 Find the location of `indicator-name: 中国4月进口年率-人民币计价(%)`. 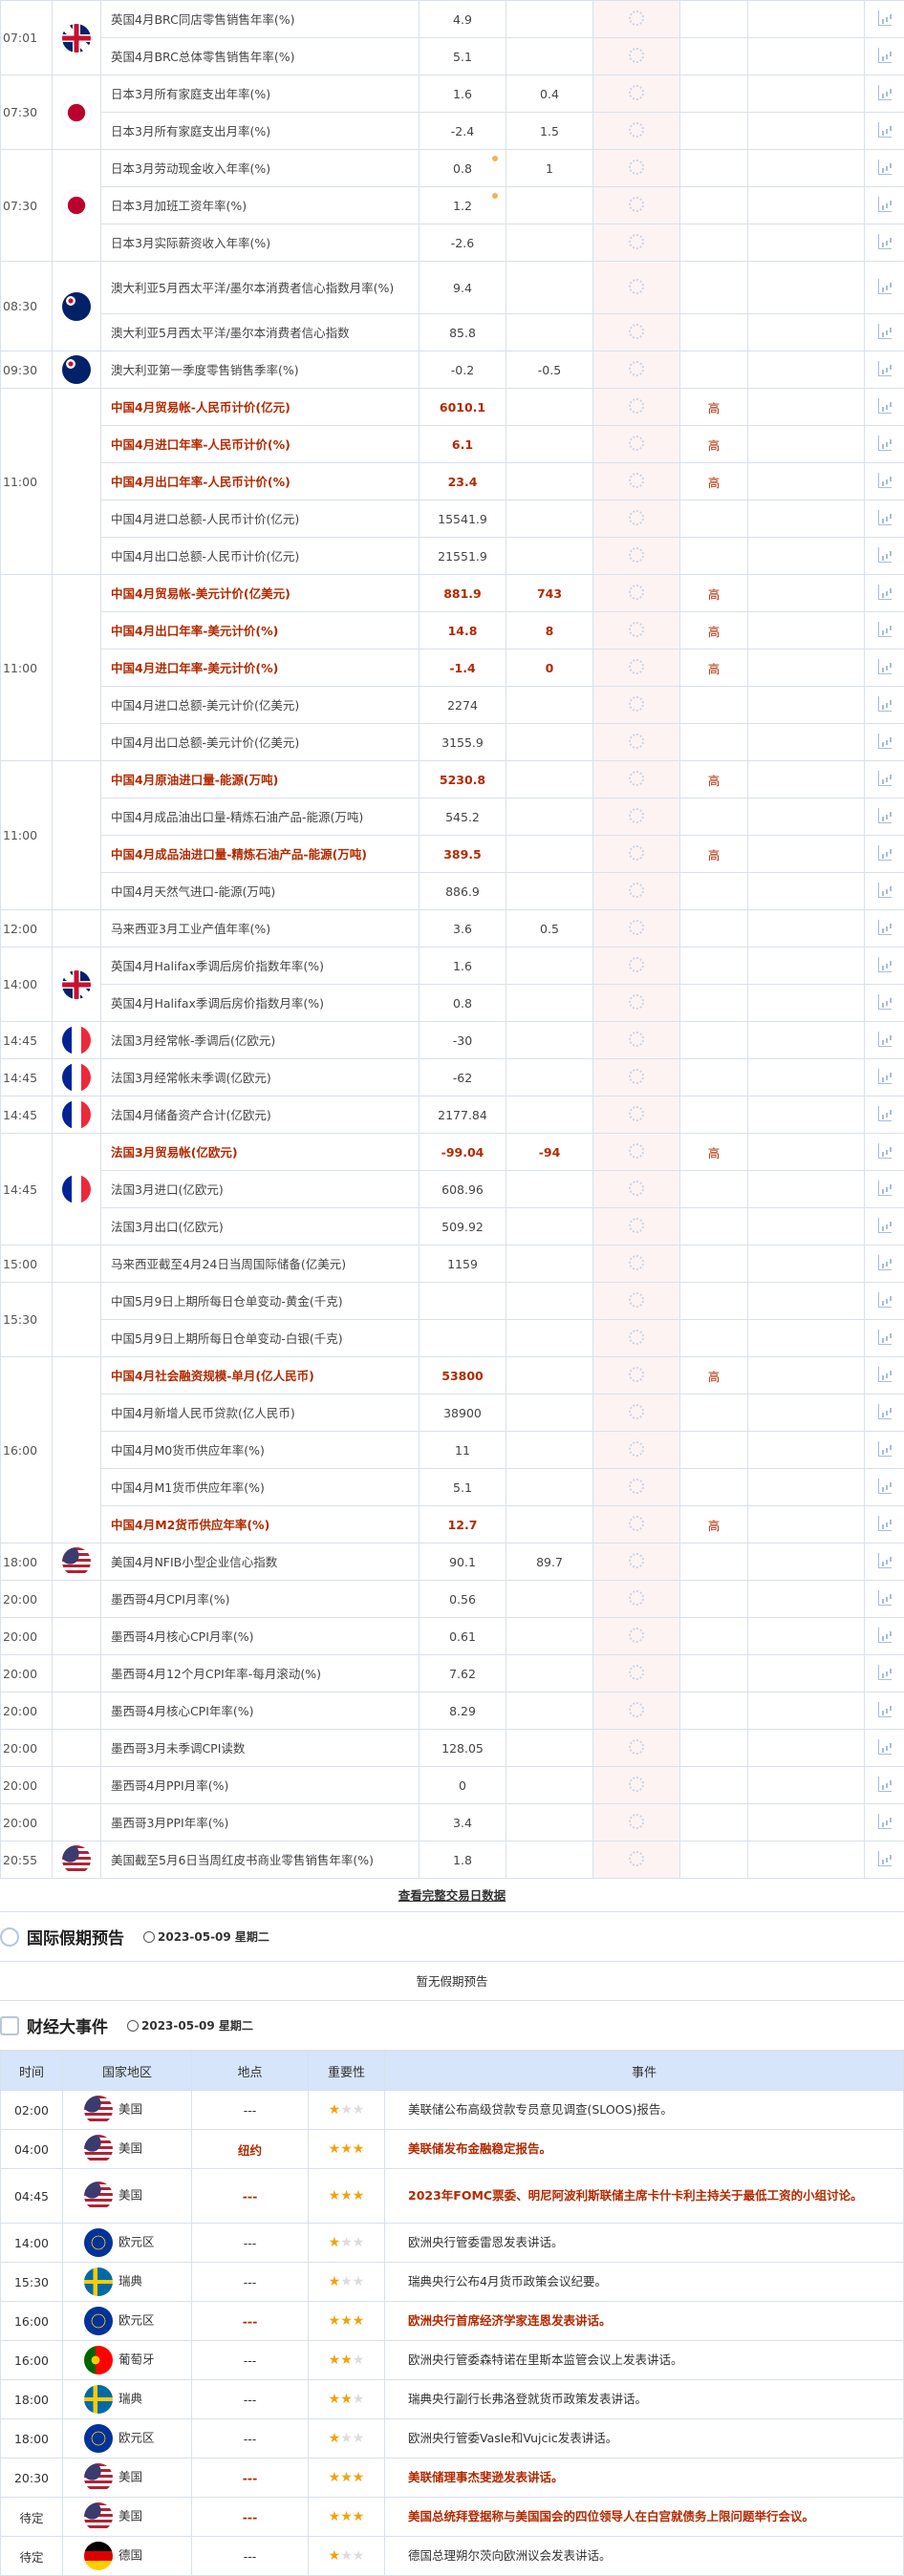

indicator-name: 中国4月进口年率-人民币计价(%) is located at coordinates (260, 445).